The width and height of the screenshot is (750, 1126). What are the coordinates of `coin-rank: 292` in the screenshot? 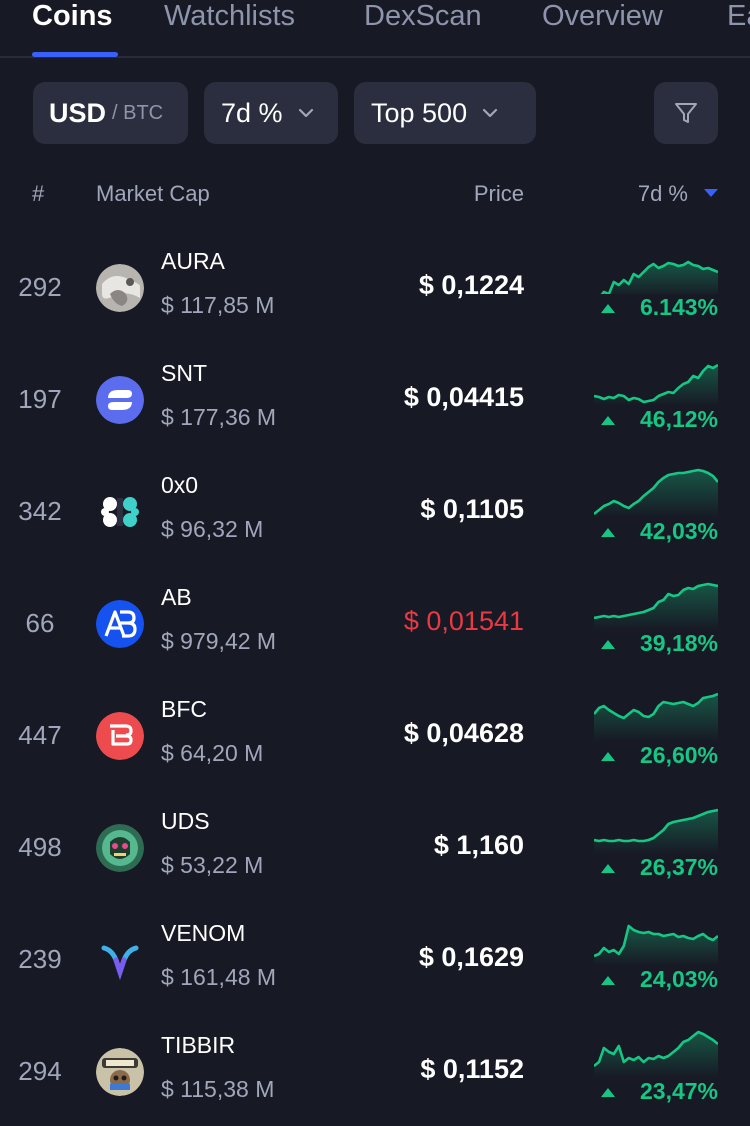 It's located at (40, 287).